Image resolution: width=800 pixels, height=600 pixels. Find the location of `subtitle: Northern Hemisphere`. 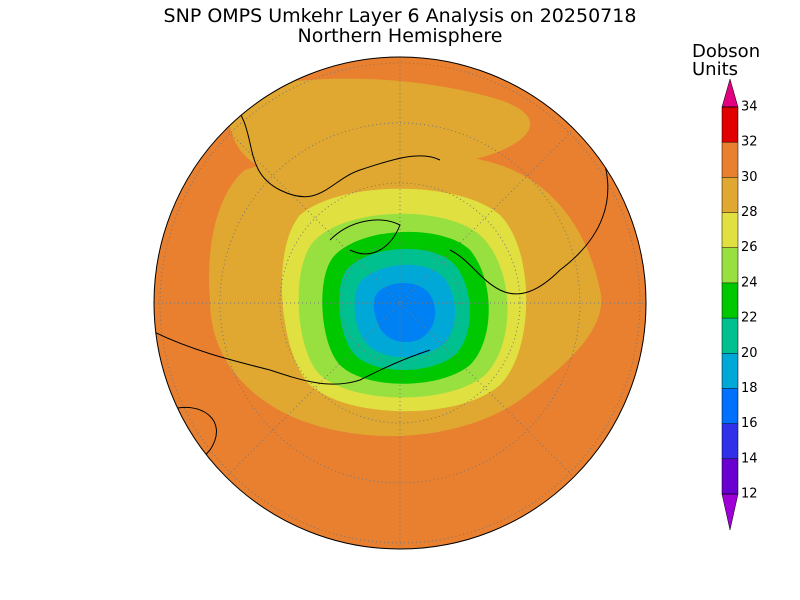

subtitle: Northern Hemisphere is located at coordinates (400, 36).